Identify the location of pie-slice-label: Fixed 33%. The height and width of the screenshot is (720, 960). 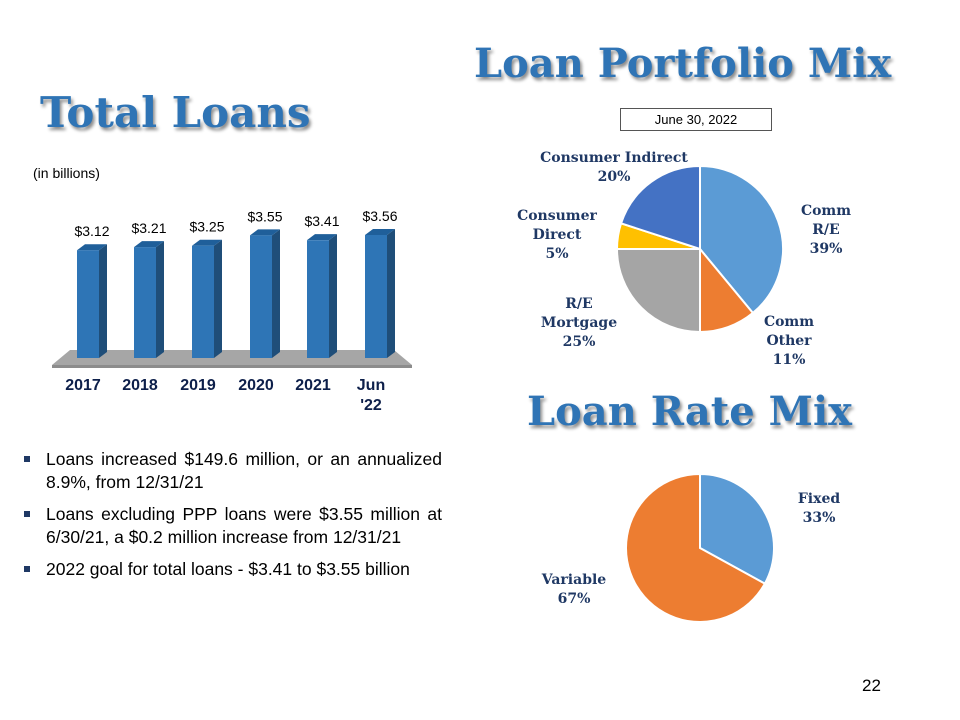
(819, 508).